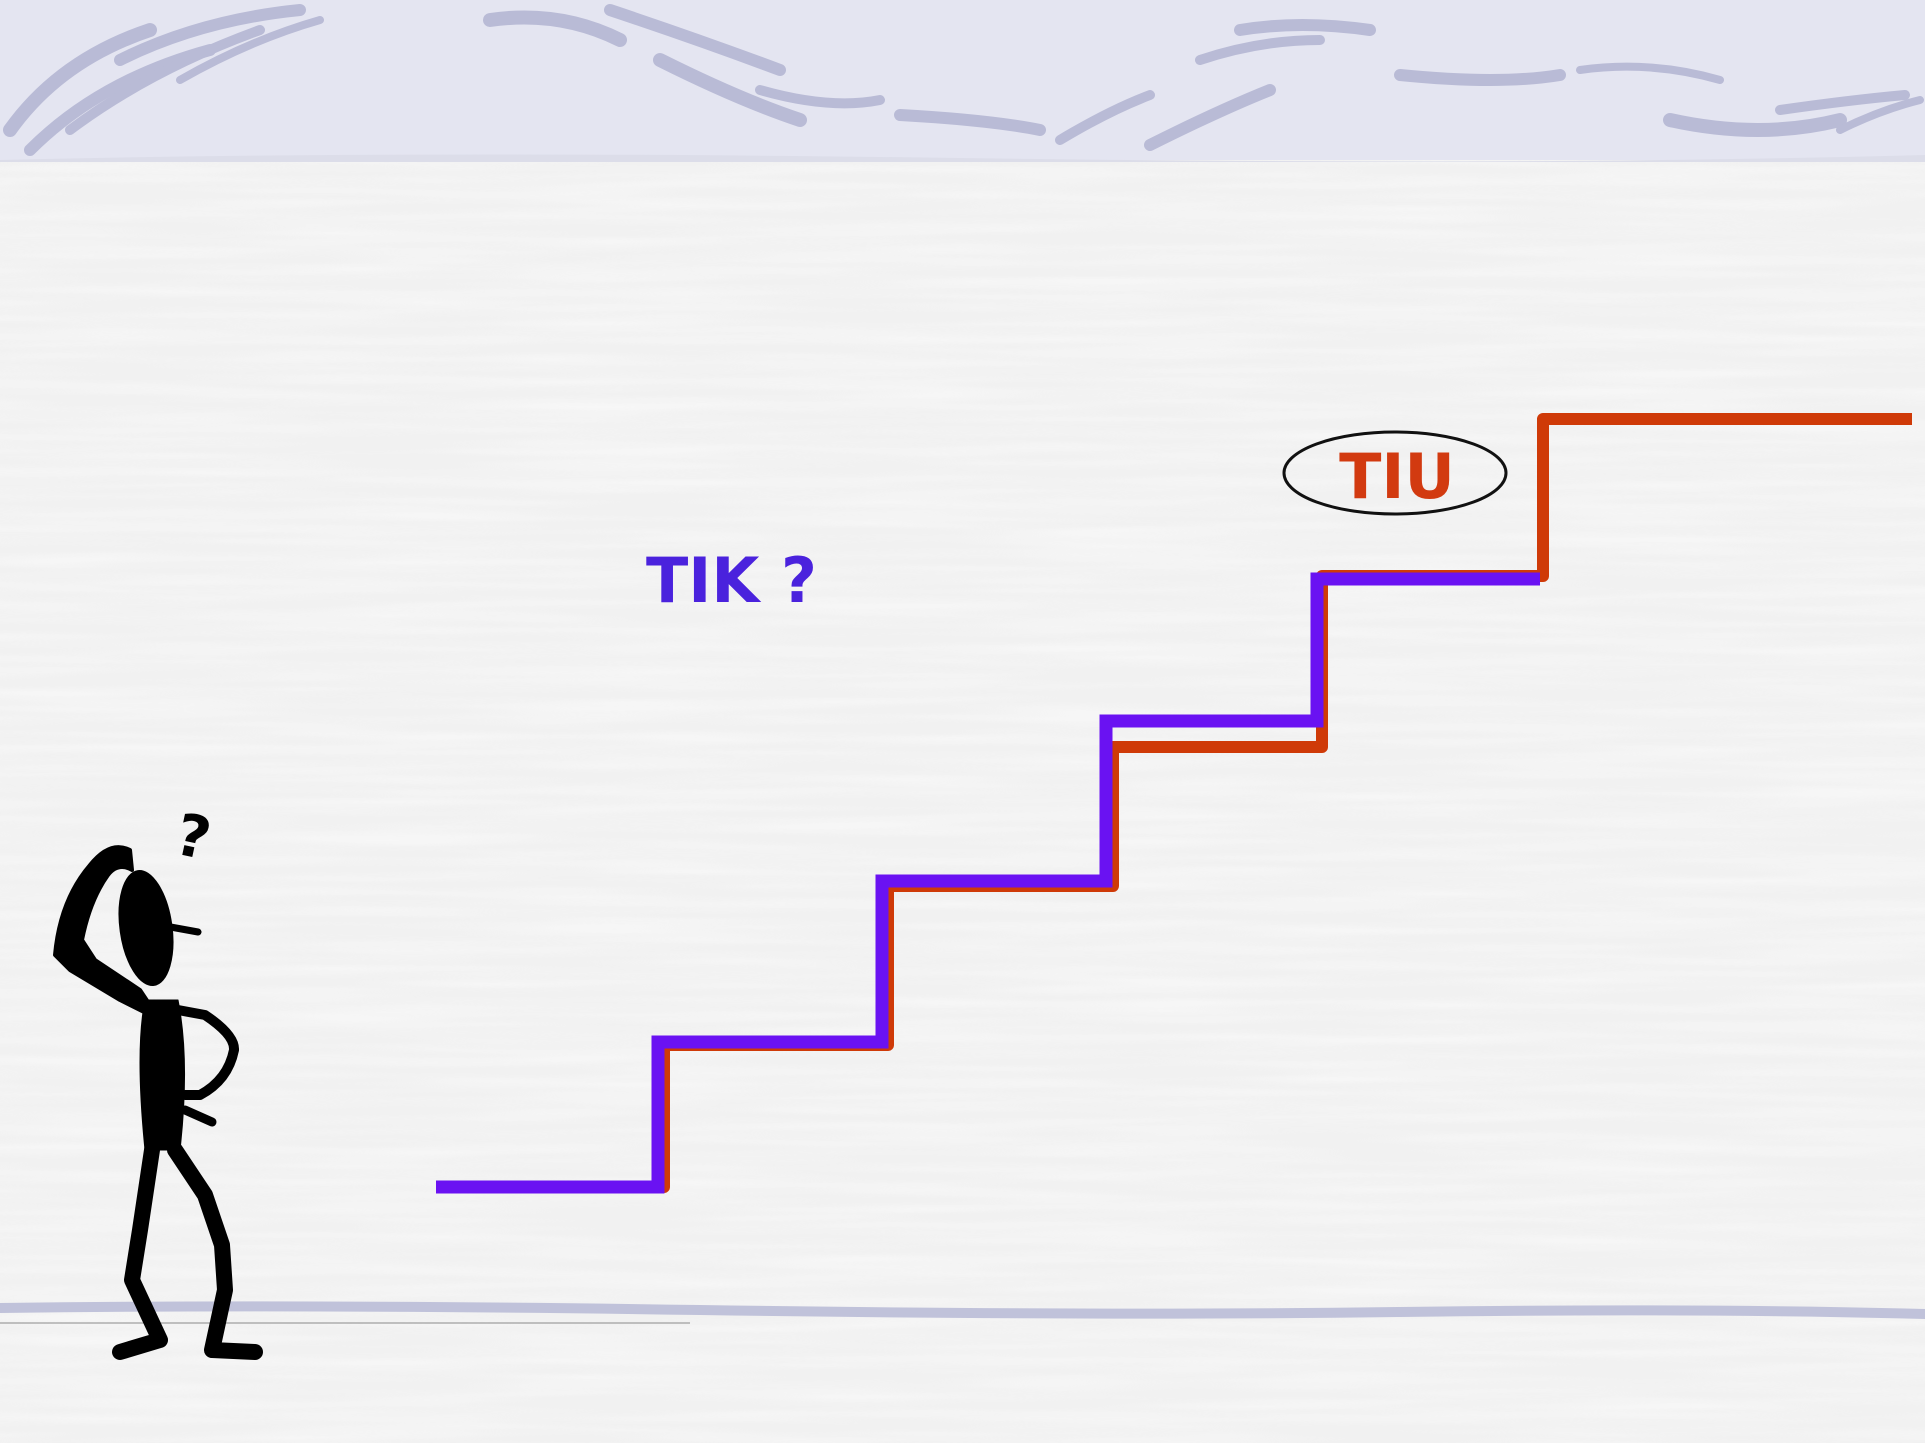  What do you see at coordinates (1397, 476) in the screenshot?
I see `tiu-label: TIU` at bounding box center [1397, 476].